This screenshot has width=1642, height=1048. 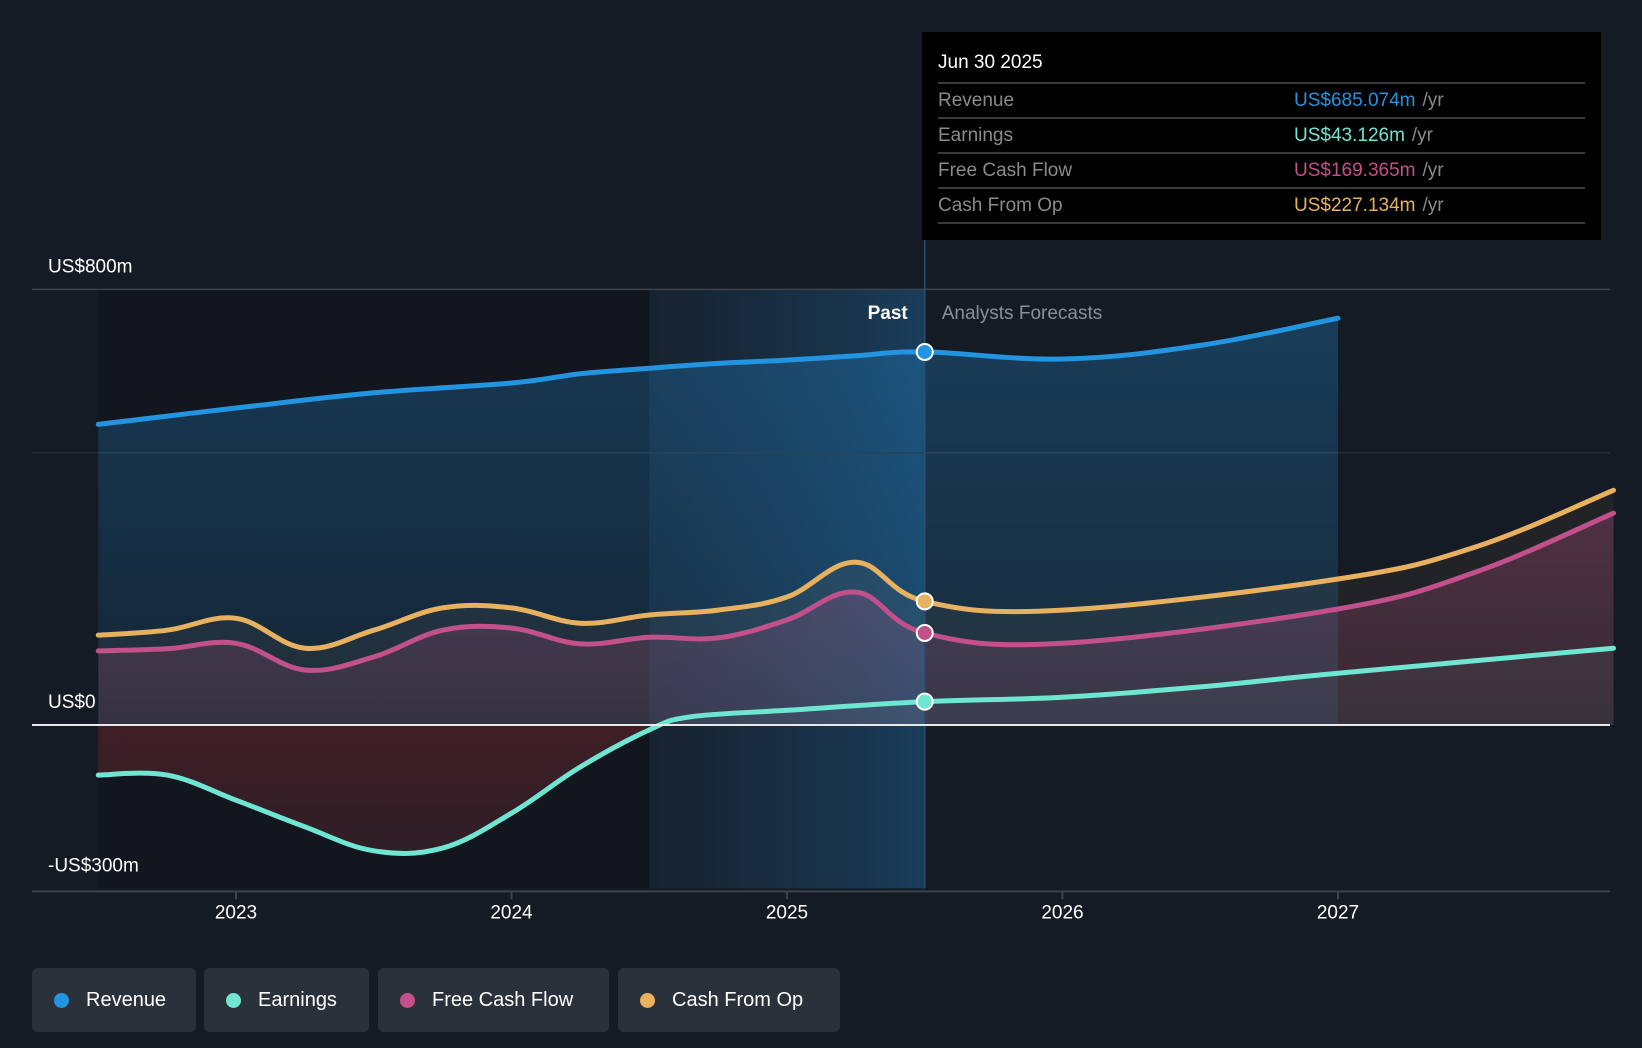 I want to click on free-cash-flow-line, so click(x=855, y=591).